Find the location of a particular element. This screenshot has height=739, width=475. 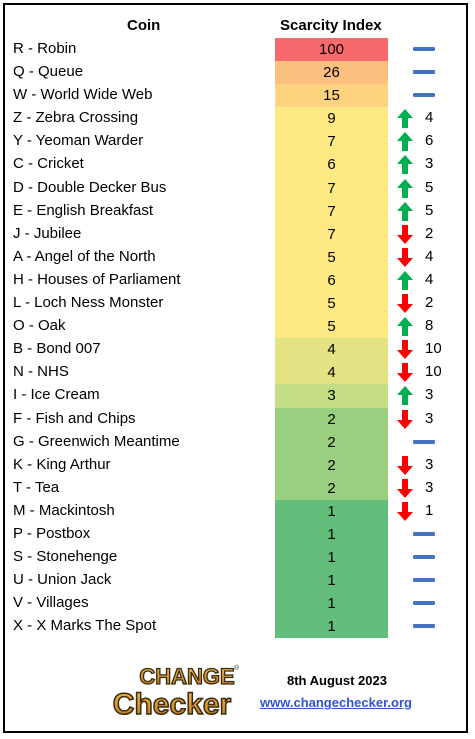

rank-change-value: 1 is located at coordinates (429, 510).